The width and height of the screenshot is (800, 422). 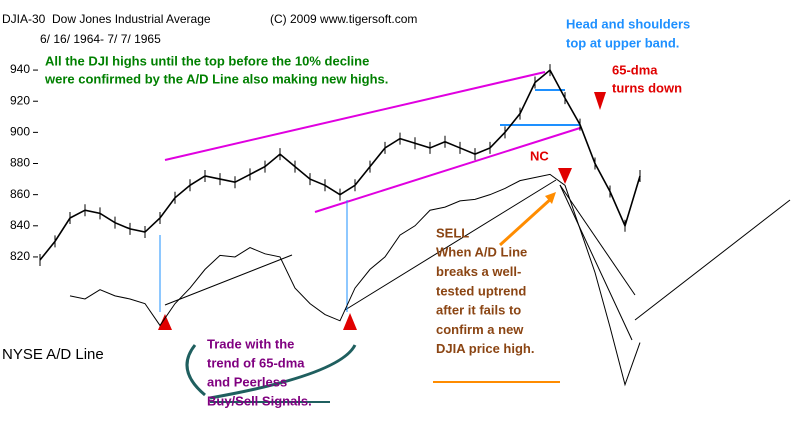 What do you see at coordinates (550, 198) in the screenshot?
I see `orange-arrowhead` at bounding box center [550, 198].